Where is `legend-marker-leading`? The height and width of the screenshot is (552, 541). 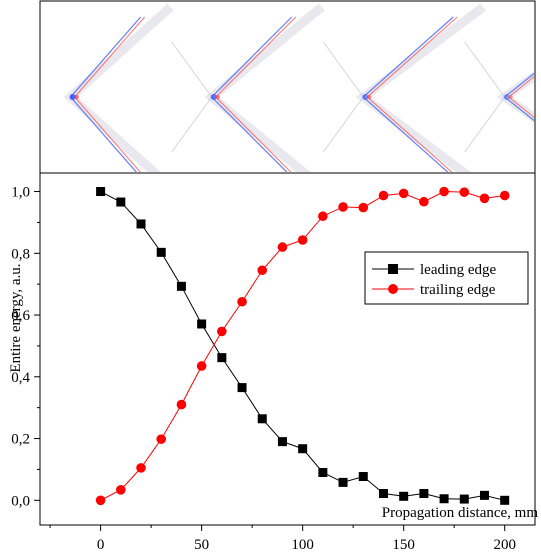 legend-marker-leading is located at coordinates (393, 269).